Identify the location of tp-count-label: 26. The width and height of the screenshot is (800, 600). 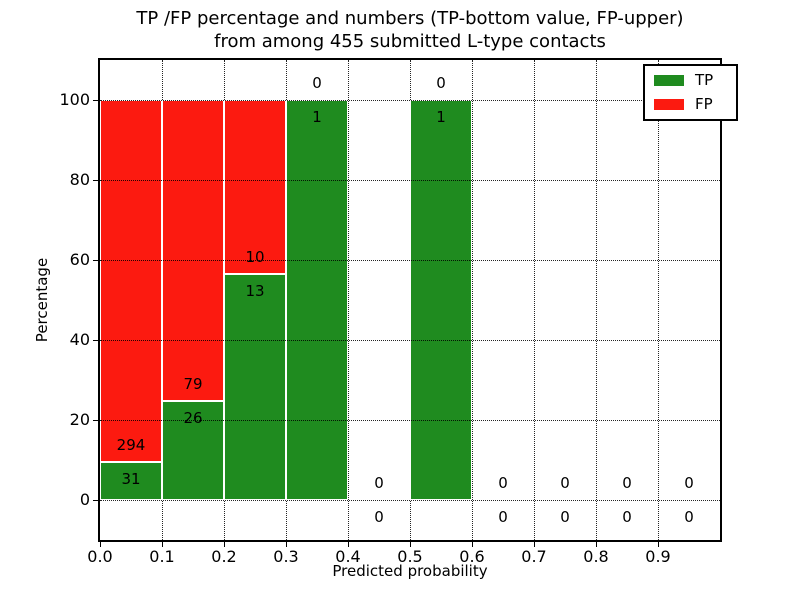
(193, 417).